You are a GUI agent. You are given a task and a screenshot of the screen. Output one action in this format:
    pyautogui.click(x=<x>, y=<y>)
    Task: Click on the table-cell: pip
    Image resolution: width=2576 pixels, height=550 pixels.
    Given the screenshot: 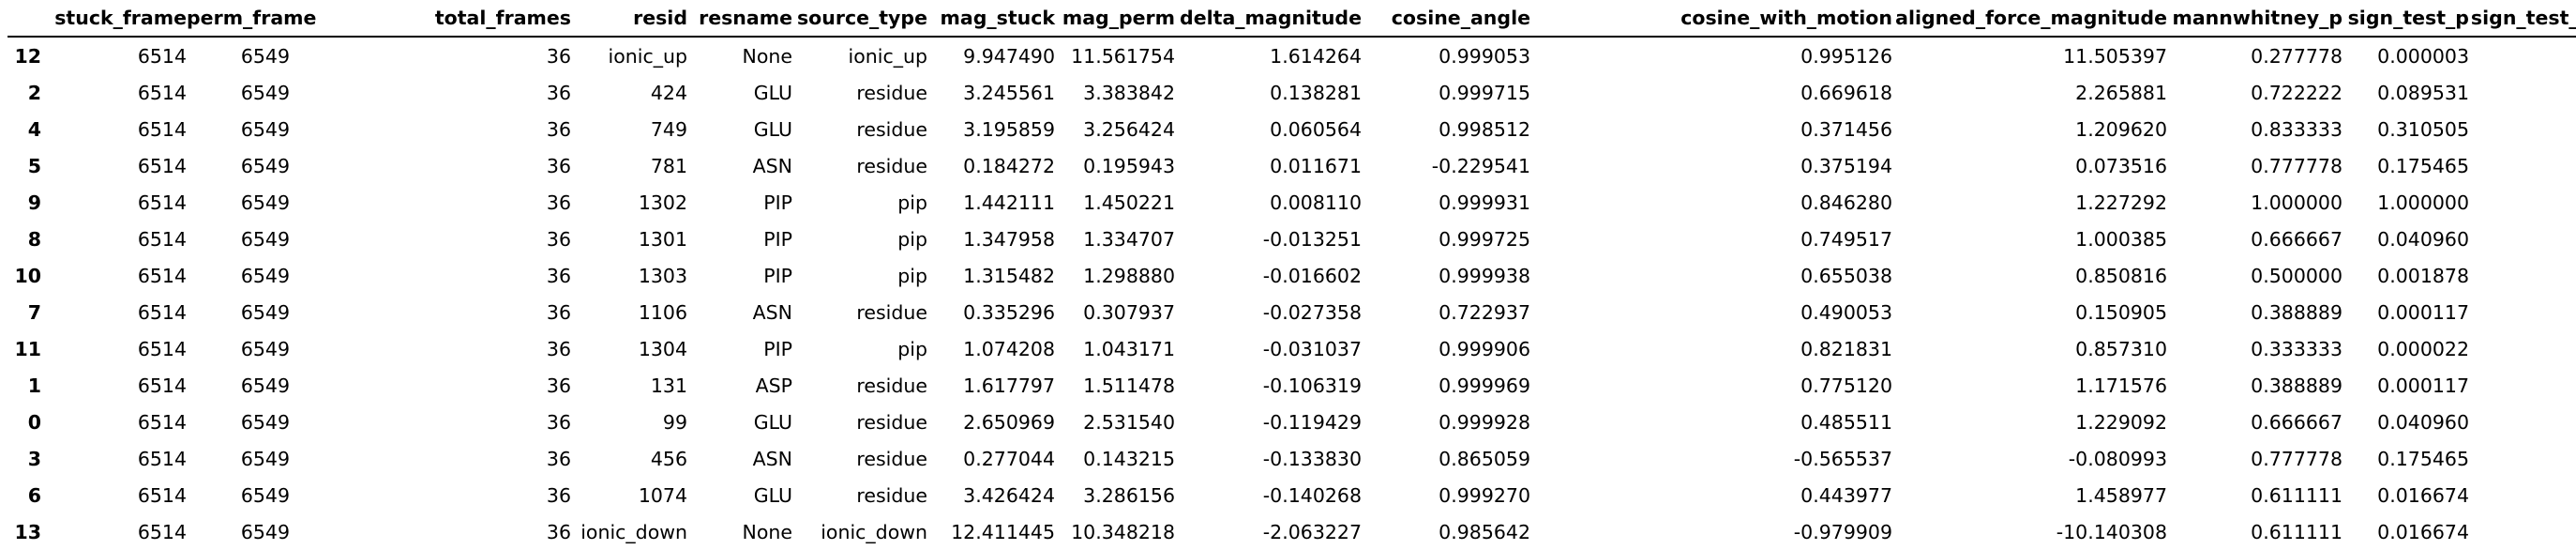 What is the action you would take?
    pyautogui.click(x=912, y=348)
    